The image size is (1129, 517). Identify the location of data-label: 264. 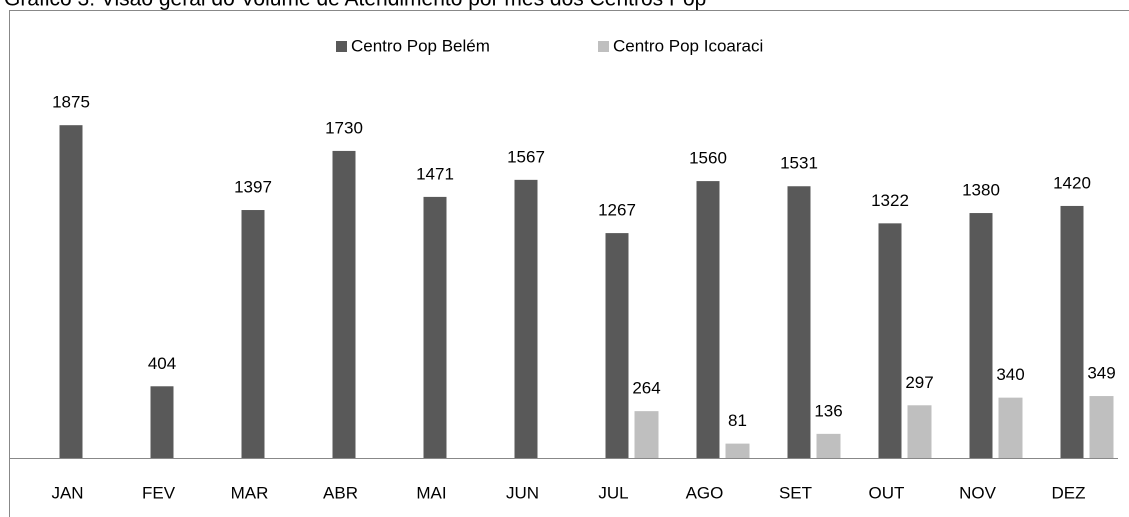
(646, 388).